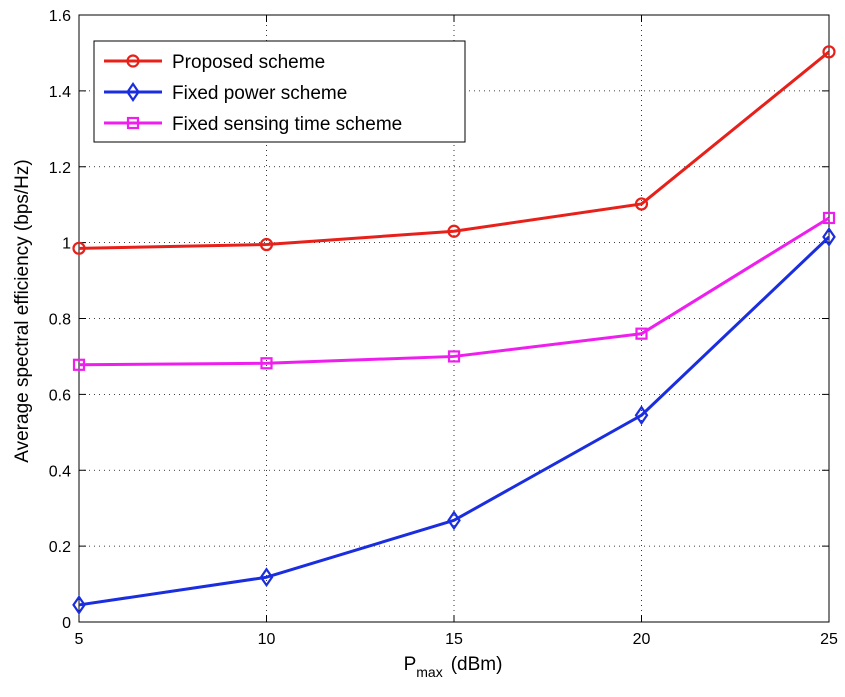 Image resolution: width=845 pixels, height=697 pixels. I want to click on y-tick-label: 0.2, so click(60, 547).